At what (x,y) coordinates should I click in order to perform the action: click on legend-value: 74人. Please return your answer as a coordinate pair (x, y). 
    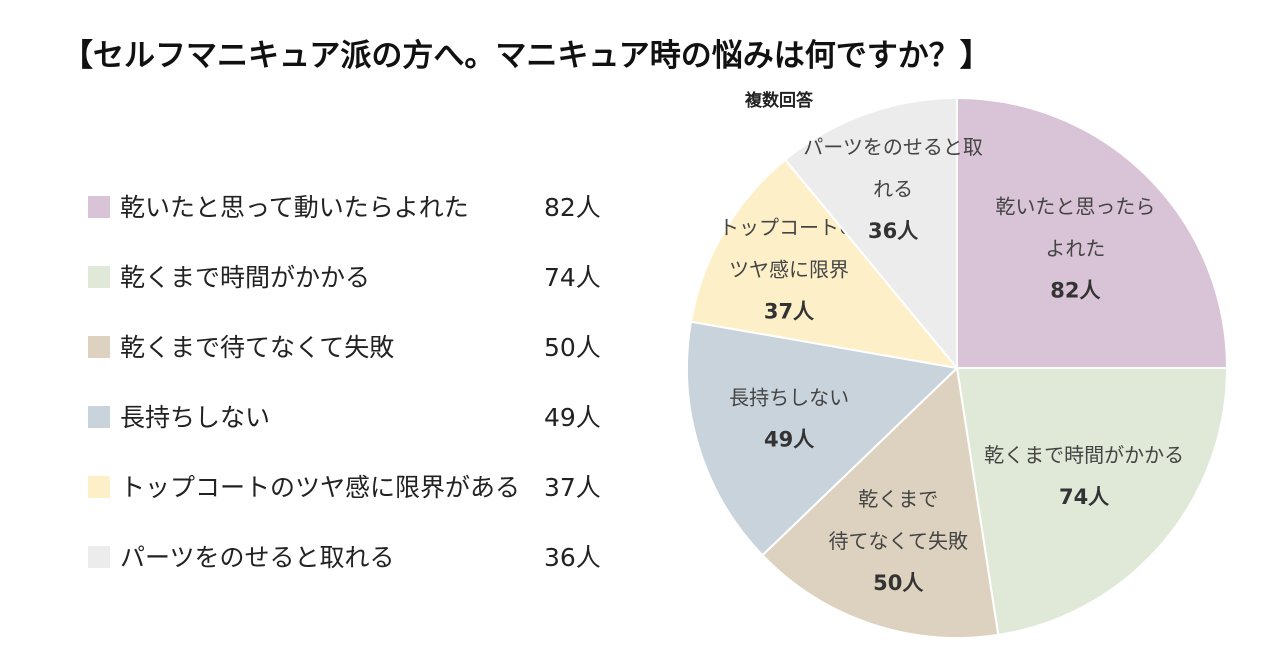
    Looking at the image, I should click on (572, 277).